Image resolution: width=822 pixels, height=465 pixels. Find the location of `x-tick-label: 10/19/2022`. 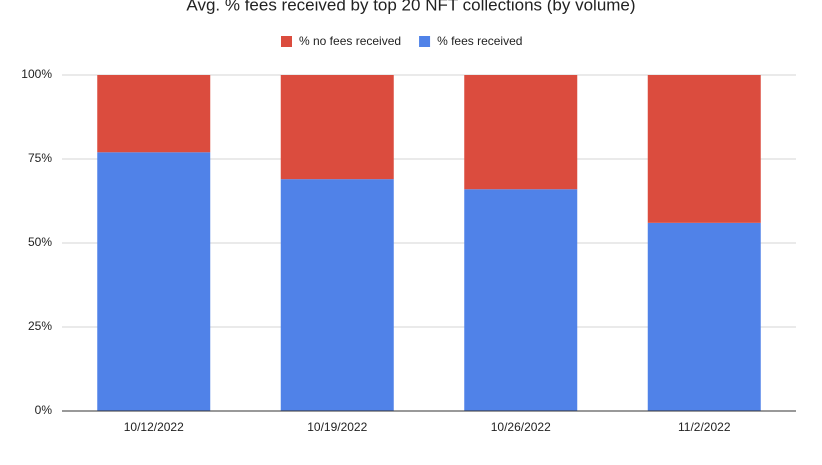

x-tick-label: 10/19/2022 is located at coordinates (337, 427).